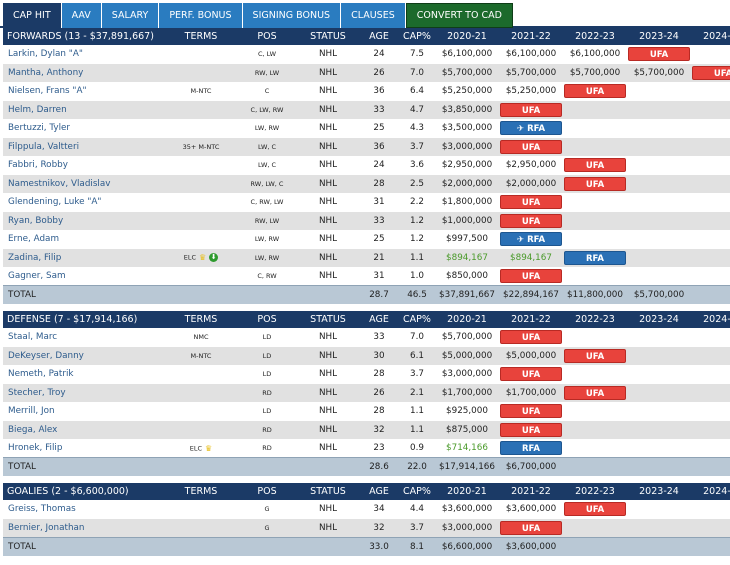  What do you see at coordinates (379, 183) in the screenshot?
I see `age-cell: 28` at bounding box center [379, 183].